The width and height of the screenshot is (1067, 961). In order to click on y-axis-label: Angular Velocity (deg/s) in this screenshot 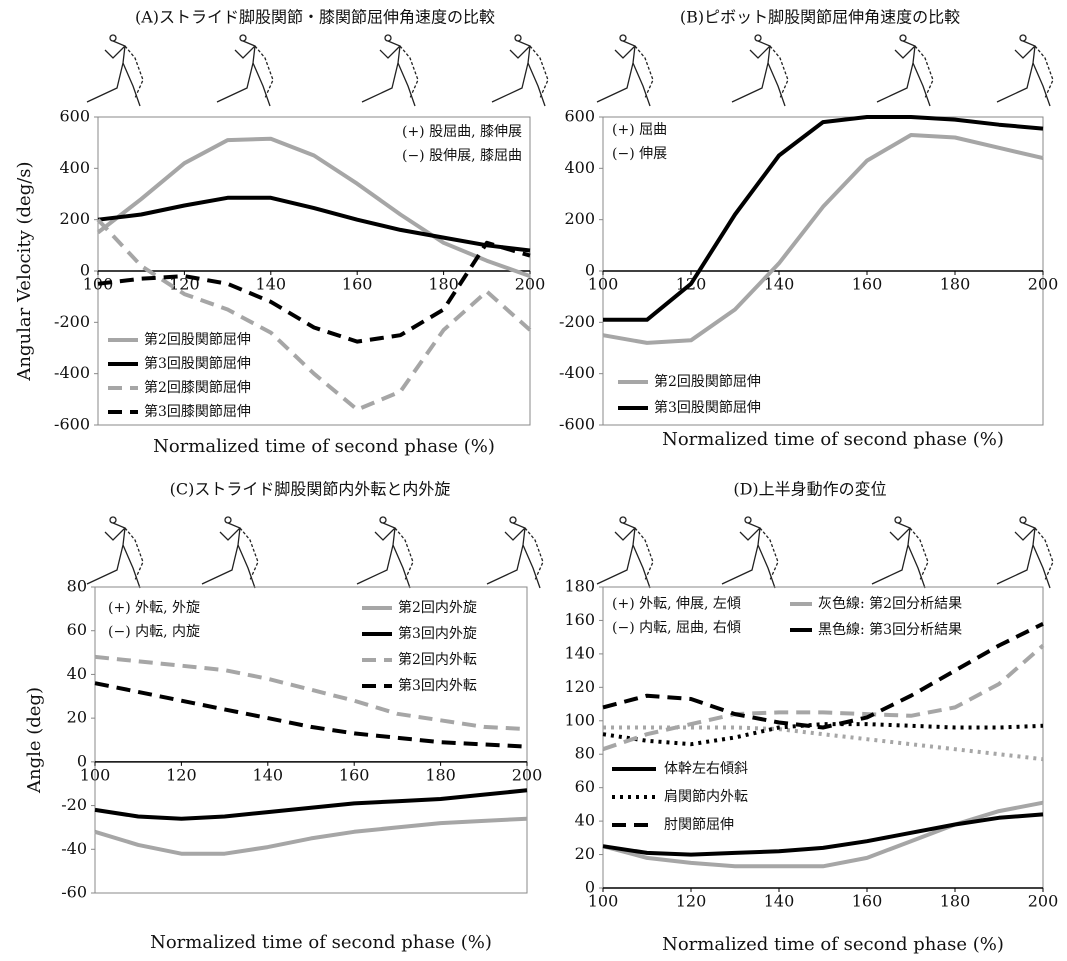, I will do `click(24, 271)`.